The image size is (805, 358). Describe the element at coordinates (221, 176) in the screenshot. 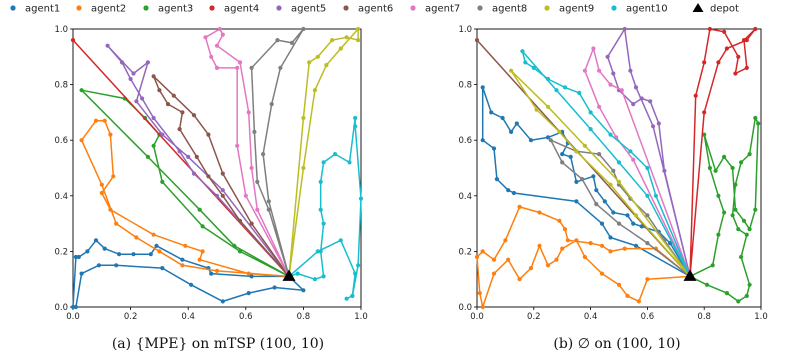

I see `route-line-agent6` at that location.